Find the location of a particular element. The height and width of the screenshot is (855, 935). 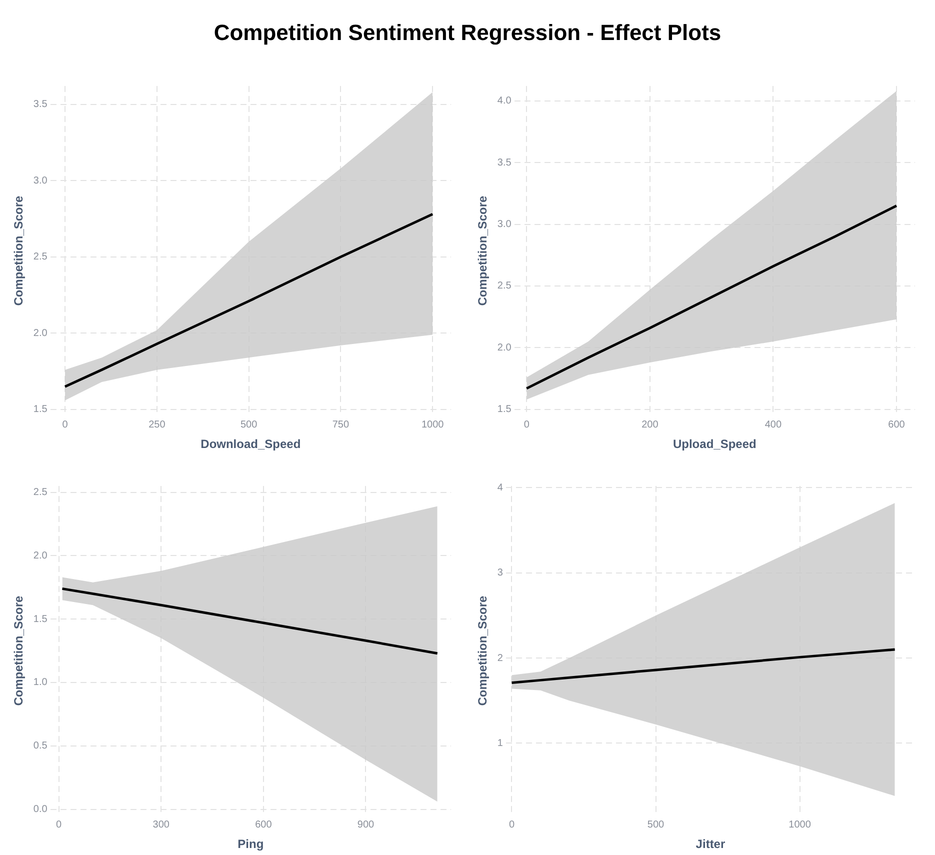

y-tick-label: 1 is located at coordinates (500, 743).